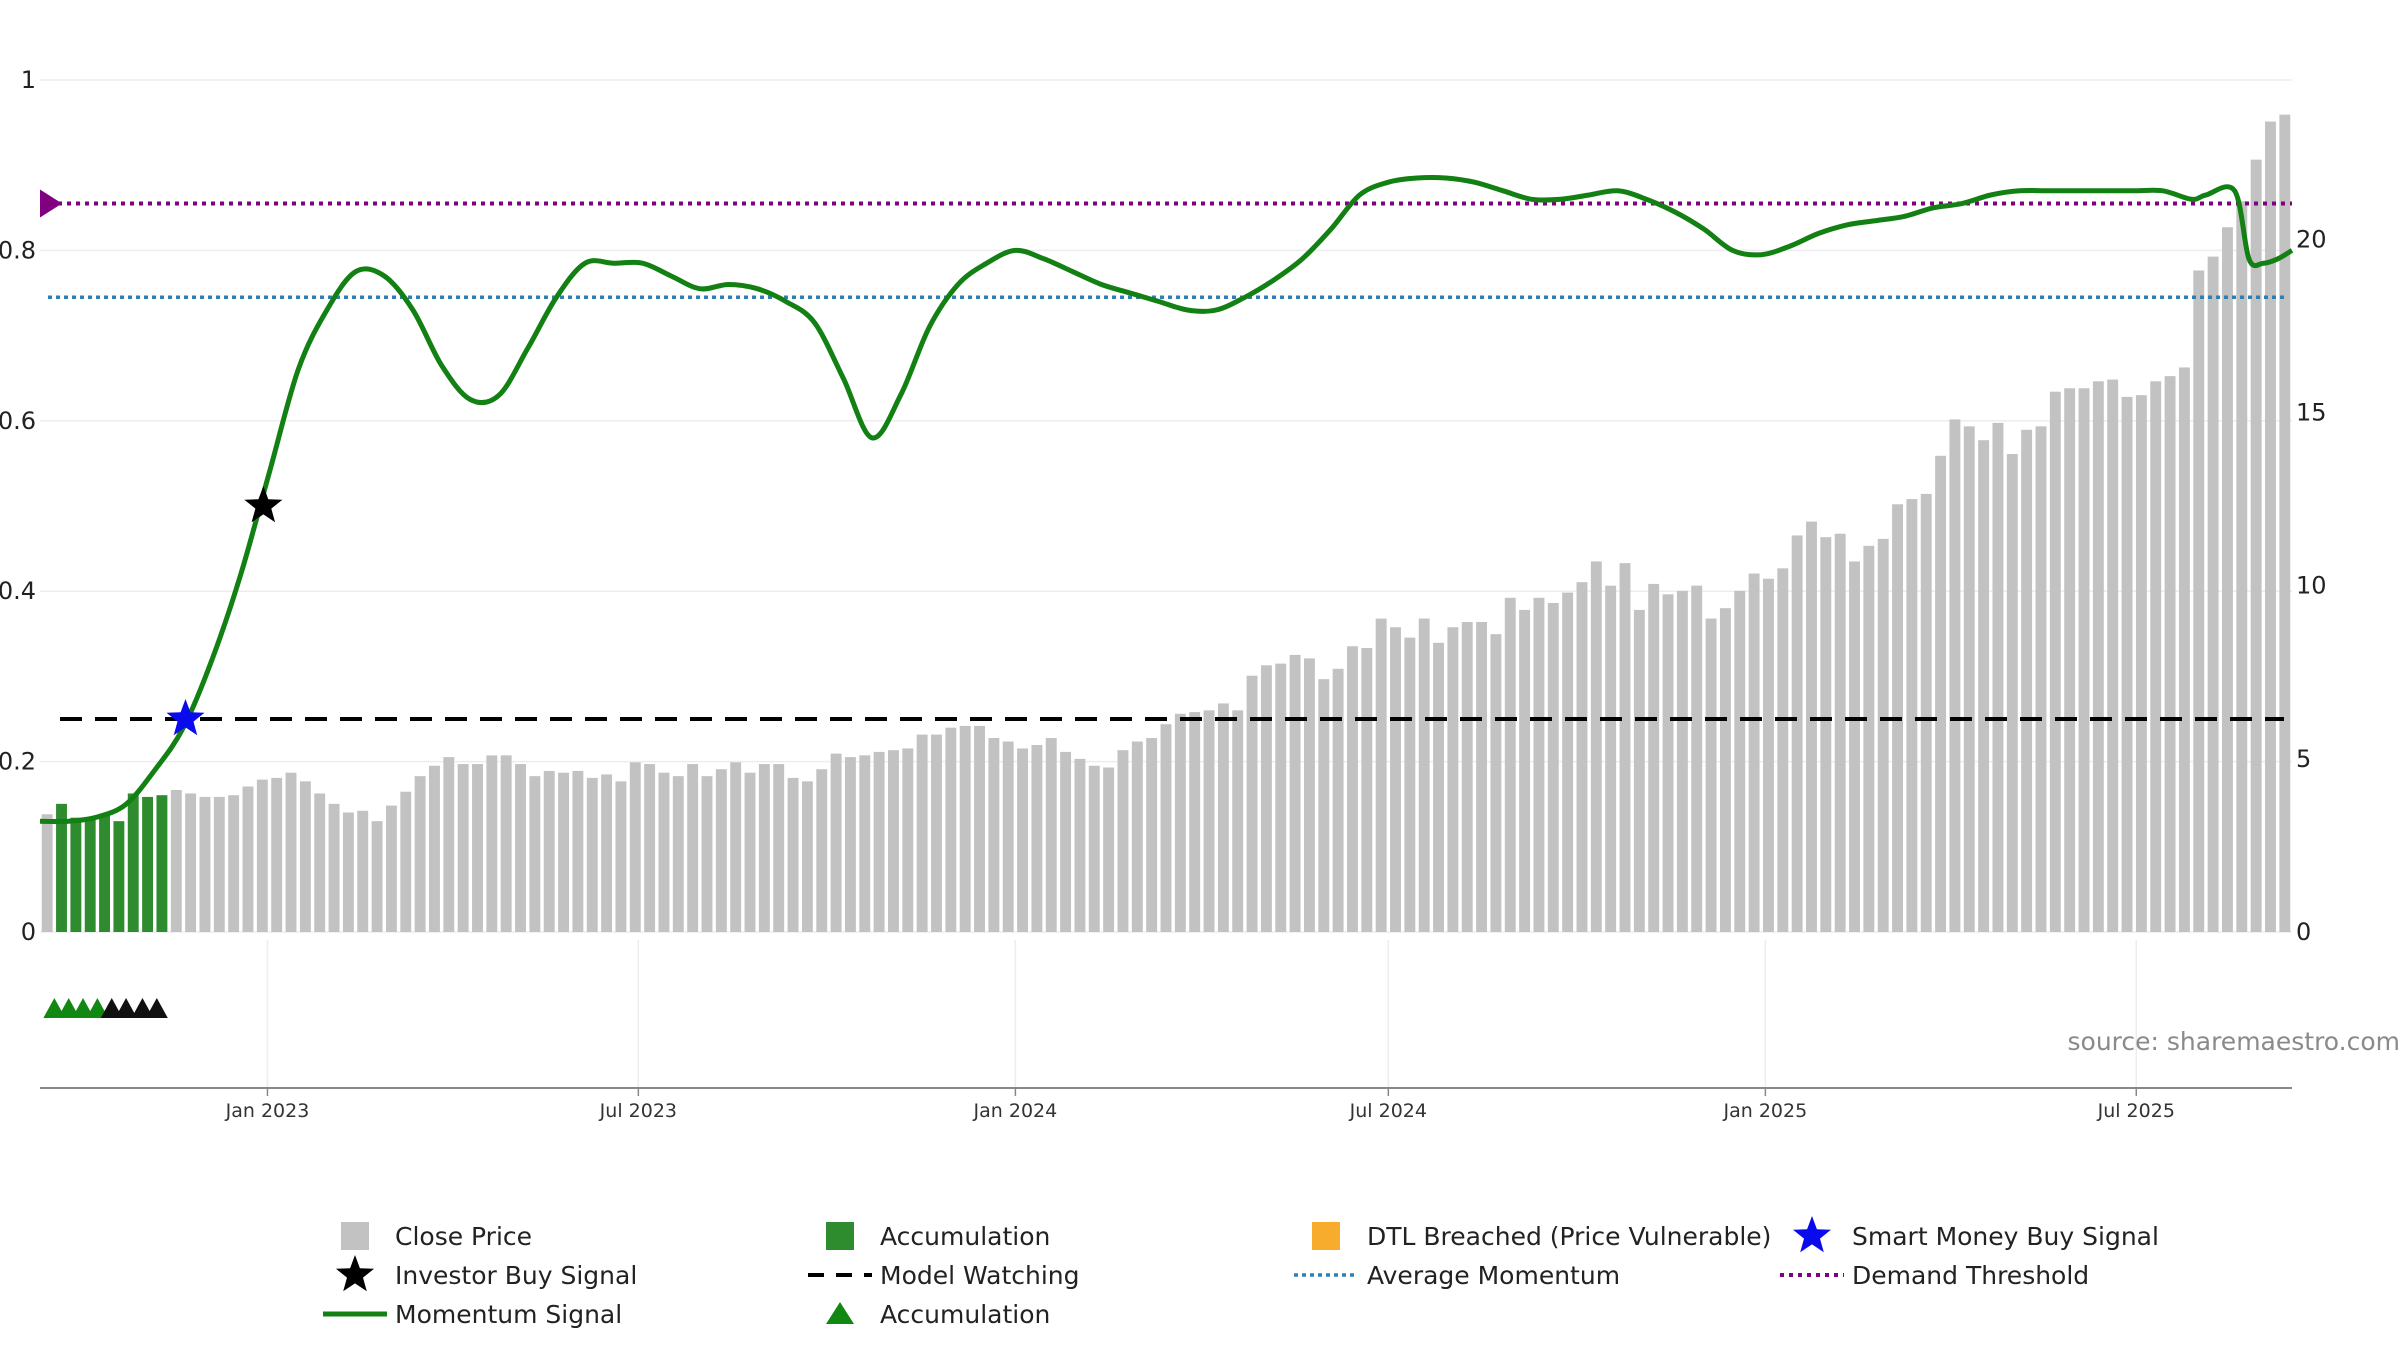 The width and height of the screenshot is (2400, 1350). I want to click on legend-item: Model Watching, so click(944, 1275).